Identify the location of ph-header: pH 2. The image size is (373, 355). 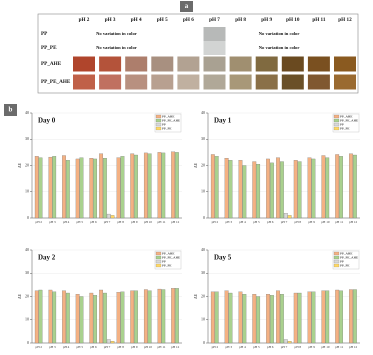
(84, 20).